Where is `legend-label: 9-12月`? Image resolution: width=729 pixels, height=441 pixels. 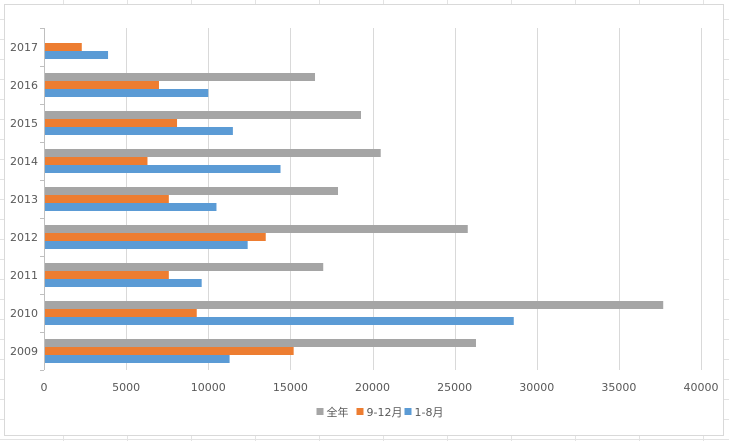 legend-label: 9-12月 is located at coordinates (385, 412).